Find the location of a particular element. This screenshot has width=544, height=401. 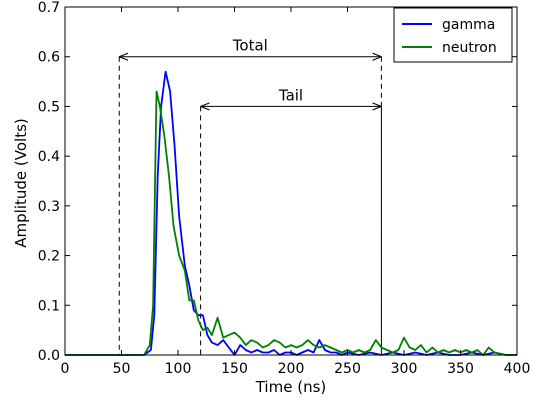

y-tick-label: 0.6 is located at coordinates (49, 58).